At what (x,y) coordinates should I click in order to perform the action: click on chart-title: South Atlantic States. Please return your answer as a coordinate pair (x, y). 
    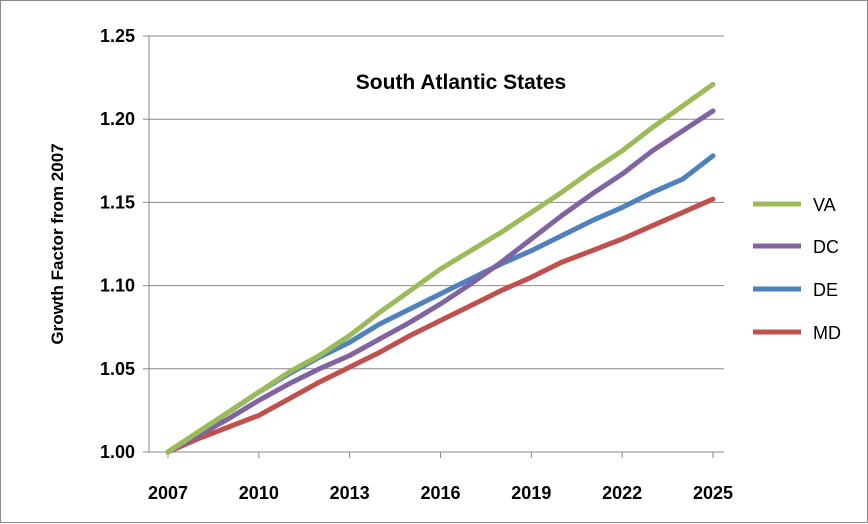
    Looking at the image, I should click on (461, 82).